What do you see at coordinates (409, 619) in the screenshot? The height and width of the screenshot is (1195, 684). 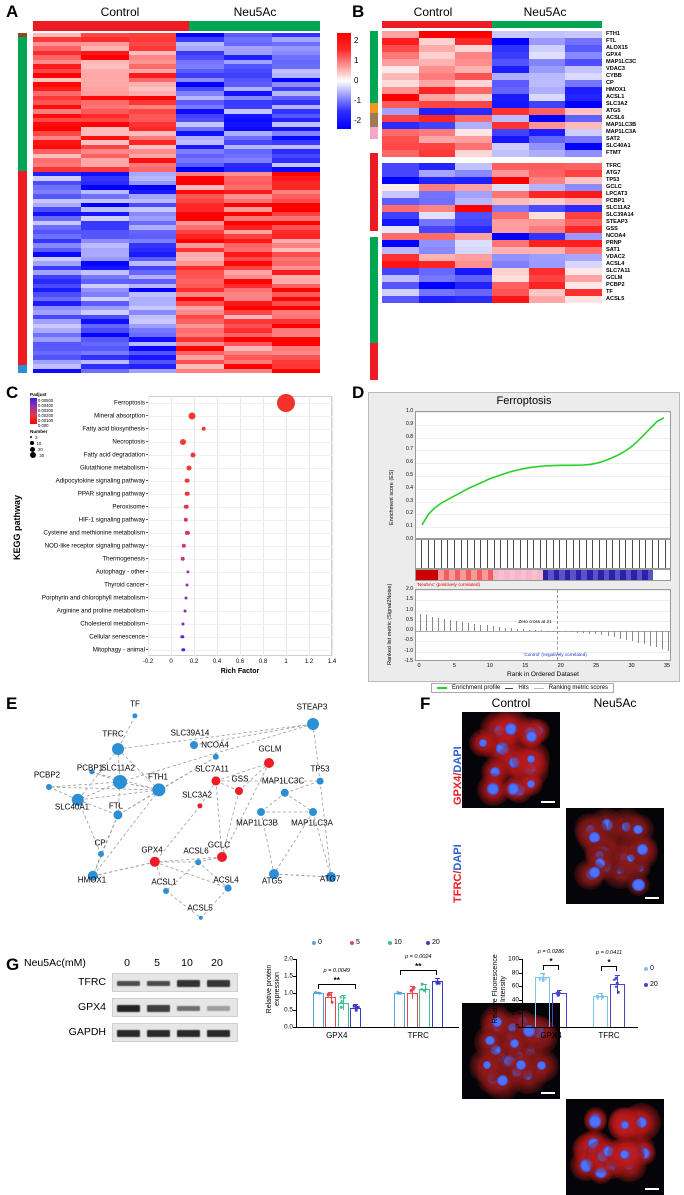 I see `panel-d-metric-ytick: 0.5` at bounding box center [409, 619].